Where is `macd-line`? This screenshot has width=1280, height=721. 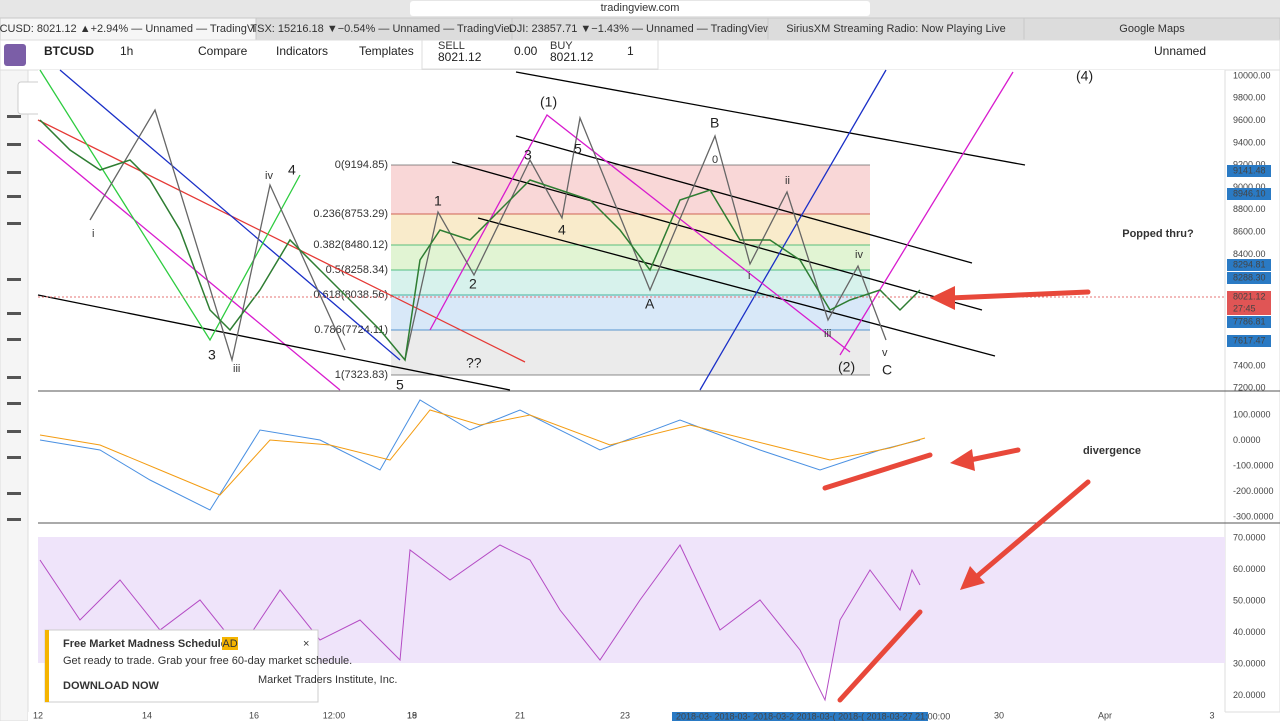 macd-line is located at coordinates (480, 455).